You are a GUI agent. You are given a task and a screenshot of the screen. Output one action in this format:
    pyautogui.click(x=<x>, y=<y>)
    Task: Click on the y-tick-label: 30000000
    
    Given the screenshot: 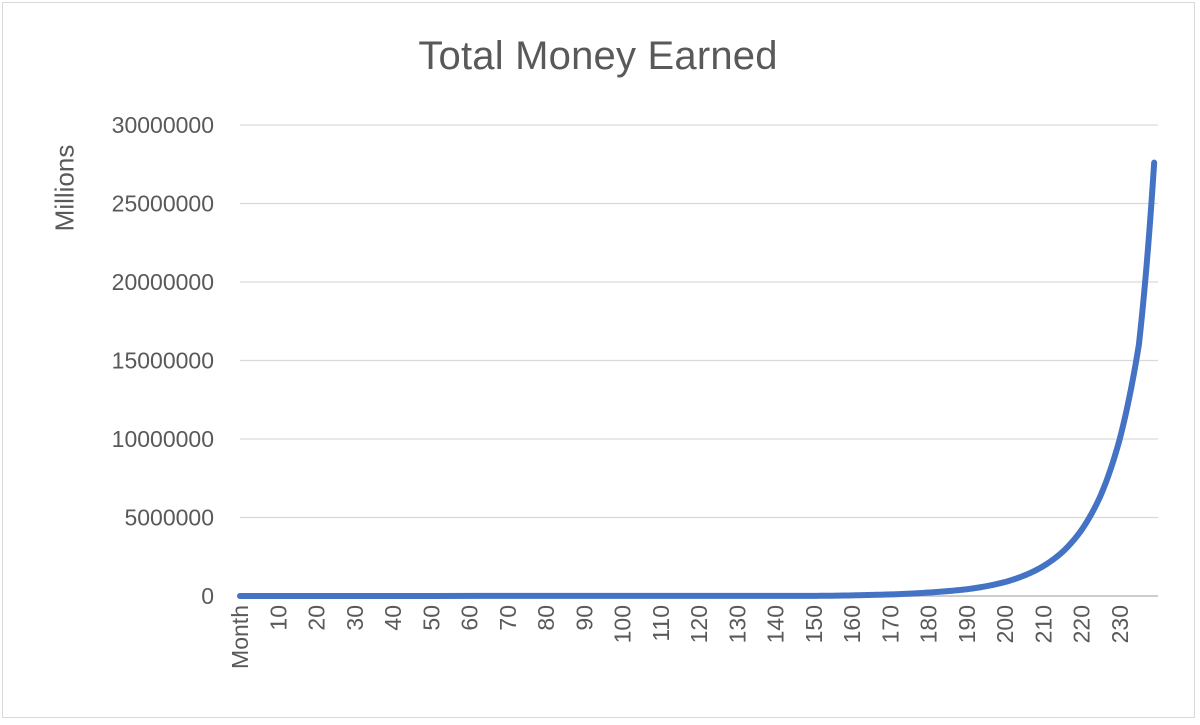 What is the action you would take?
    pyautogui.click(x=163, y=125)
    